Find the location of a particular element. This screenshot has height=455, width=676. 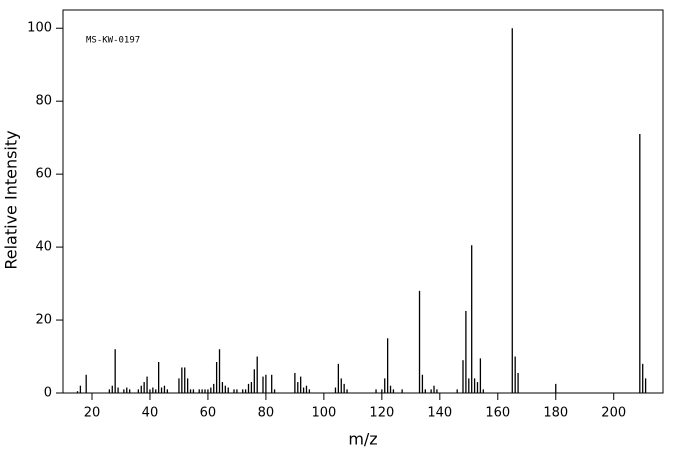

x-tick-label: 80 is located at coordinates (266, 413).